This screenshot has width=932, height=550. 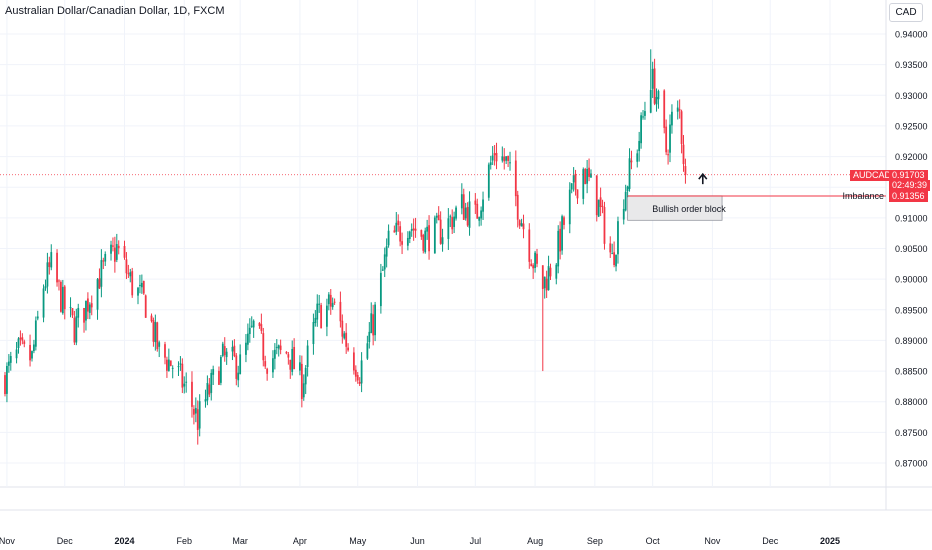 What do you see at coordinates (712, 541) in the screenshot?
I see `time-tick-label: Nov` at bounding box center [712, 541].